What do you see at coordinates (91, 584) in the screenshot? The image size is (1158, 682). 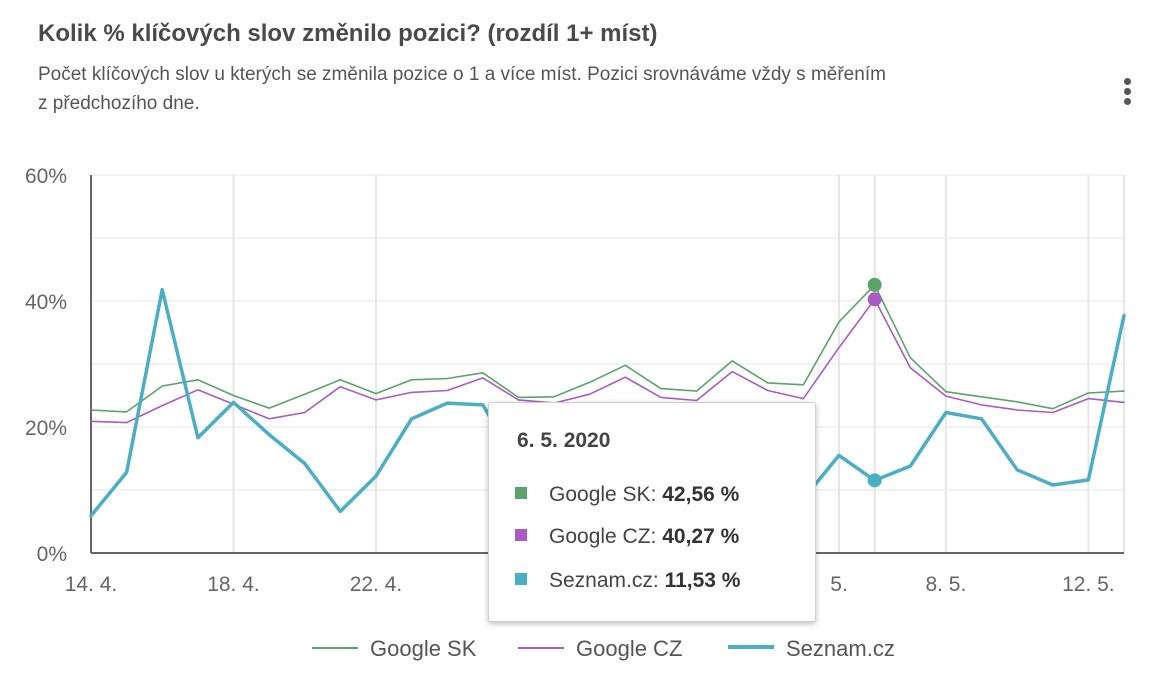 I see `x-tick-label: 14. 4.` at bounding box center [91, 584].